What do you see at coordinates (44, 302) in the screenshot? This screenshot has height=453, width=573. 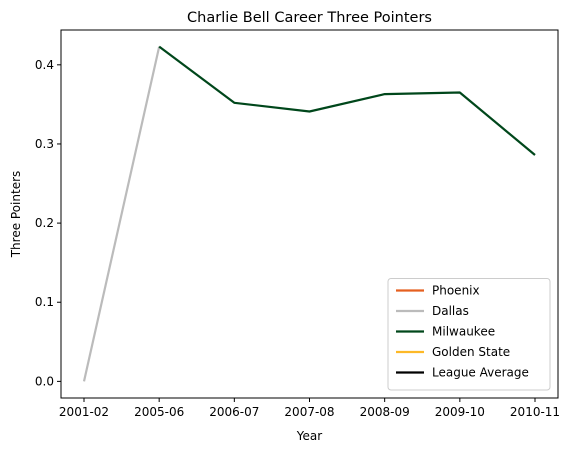 I see `y-tick-label: 0.1` at bounding box center [44, 302].